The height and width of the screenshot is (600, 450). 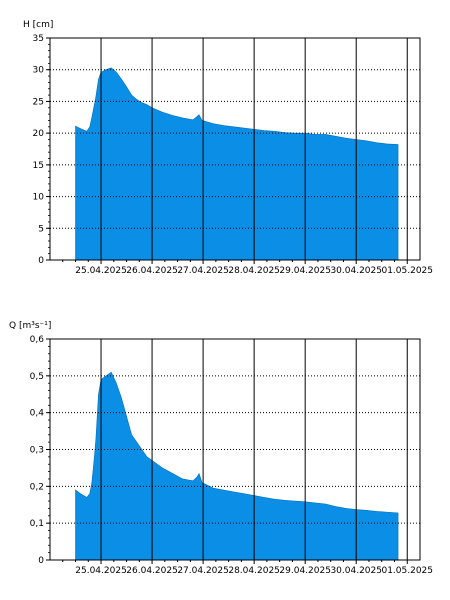 I want to click on q-y-tick-label: 0,2, so click(x=37, y=487).